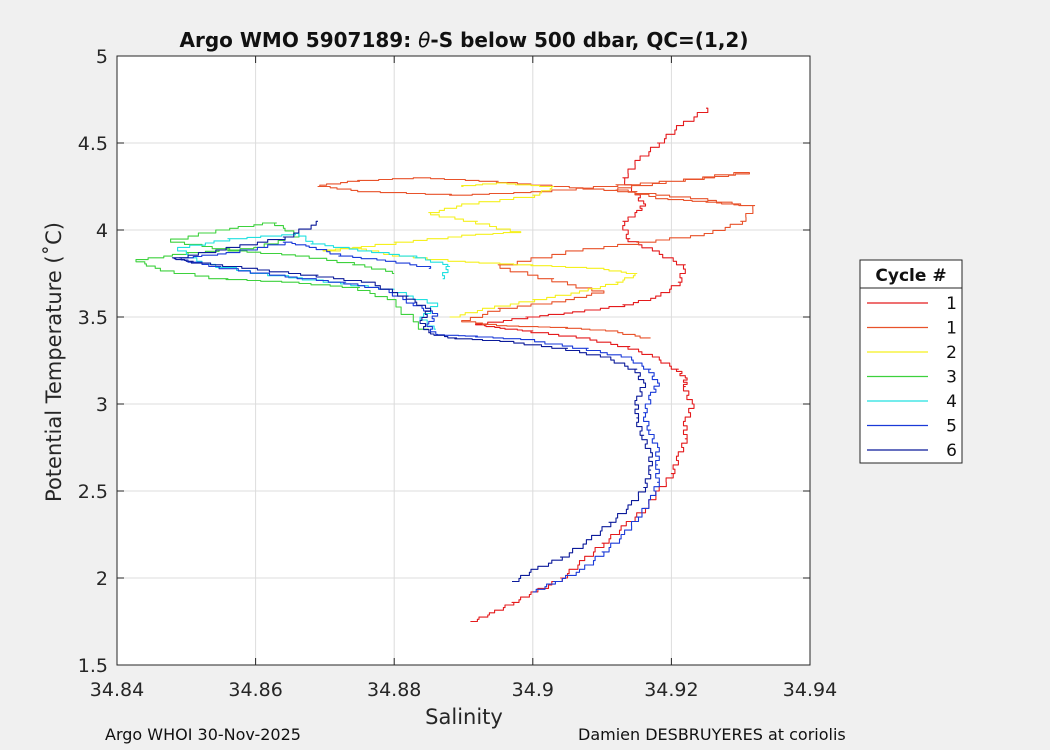  What do you see at coordinates (712, 734) in the screenshot?
I see `footer-credit: Damien DESBRUYERES at coriolis` at bounding box center [712, 734].